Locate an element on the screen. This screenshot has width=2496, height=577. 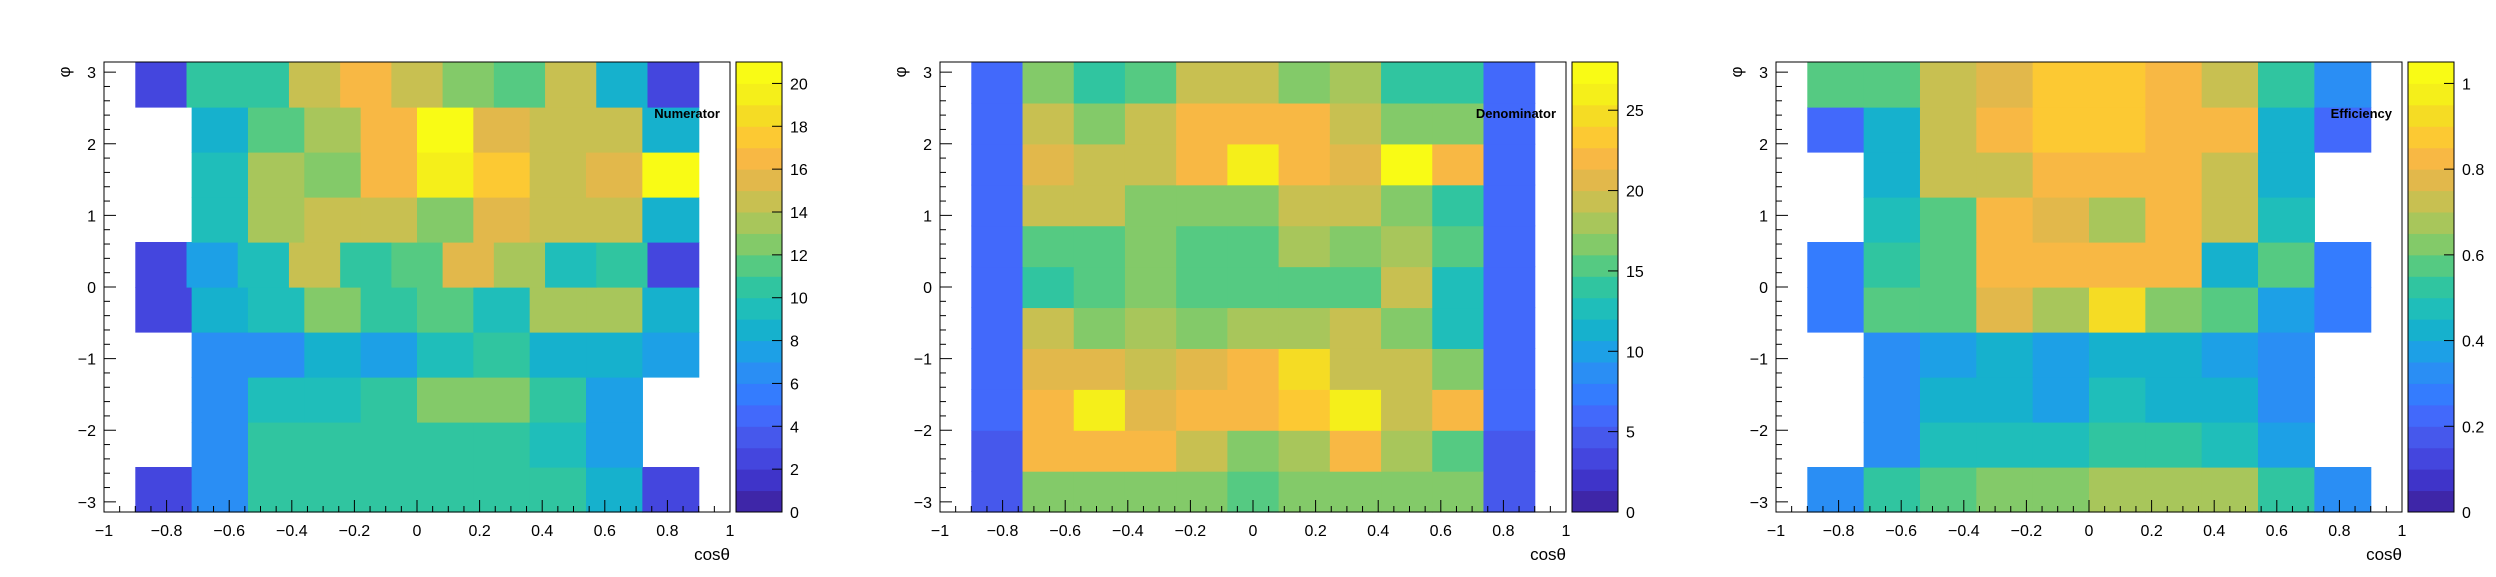
colorbar-tick-label: 0.6 is located at coordinates (2473, 256).